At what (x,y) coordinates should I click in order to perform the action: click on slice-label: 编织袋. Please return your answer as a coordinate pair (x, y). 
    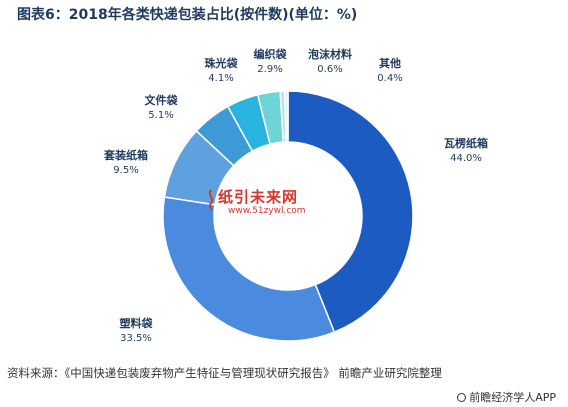
    Looking at the image, I should click on (271, 54).